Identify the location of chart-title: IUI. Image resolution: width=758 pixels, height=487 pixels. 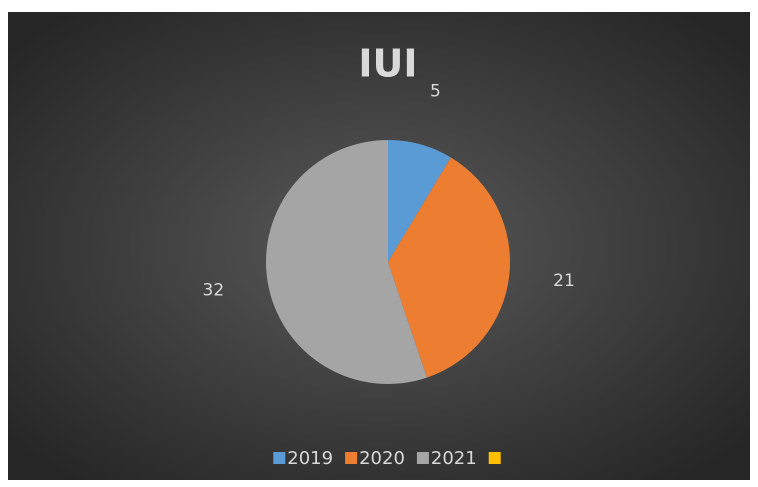
(387, 64).